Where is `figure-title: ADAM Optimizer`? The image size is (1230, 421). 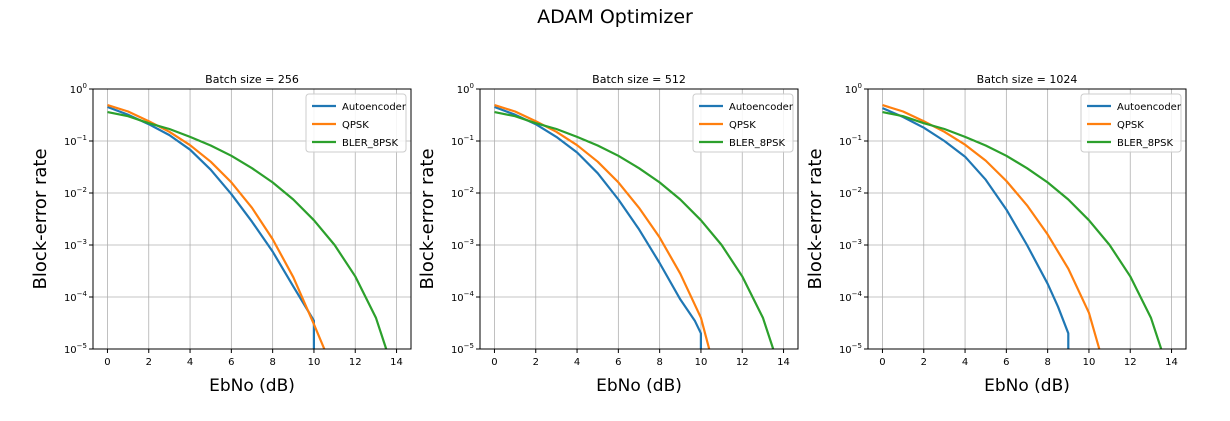 figure-title: ADAM Optimizer is located at coordinates (615, 17).